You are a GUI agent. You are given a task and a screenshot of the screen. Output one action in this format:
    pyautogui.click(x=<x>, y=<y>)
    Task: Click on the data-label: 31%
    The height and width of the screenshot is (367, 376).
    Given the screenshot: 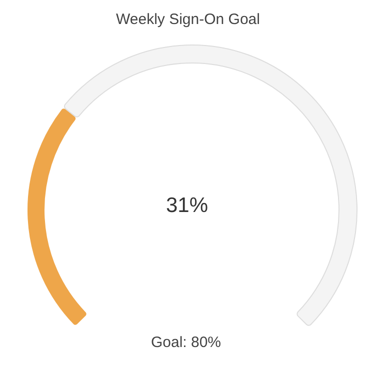 What is the action you would take?
    pyautogui.click(x=187, y=205)
    